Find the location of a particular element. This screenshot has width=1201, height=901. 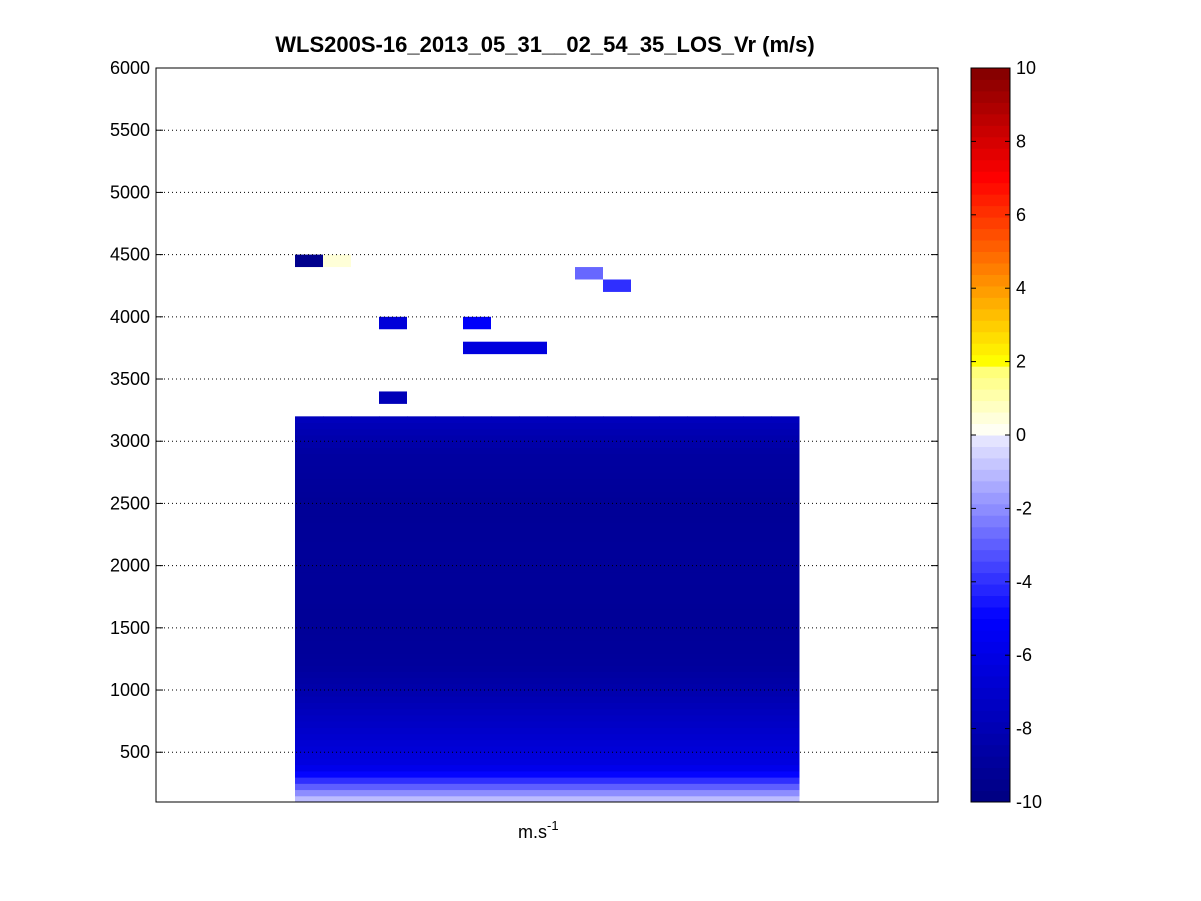

y-tick-label: 5500 is located at coordinates (130, 130).